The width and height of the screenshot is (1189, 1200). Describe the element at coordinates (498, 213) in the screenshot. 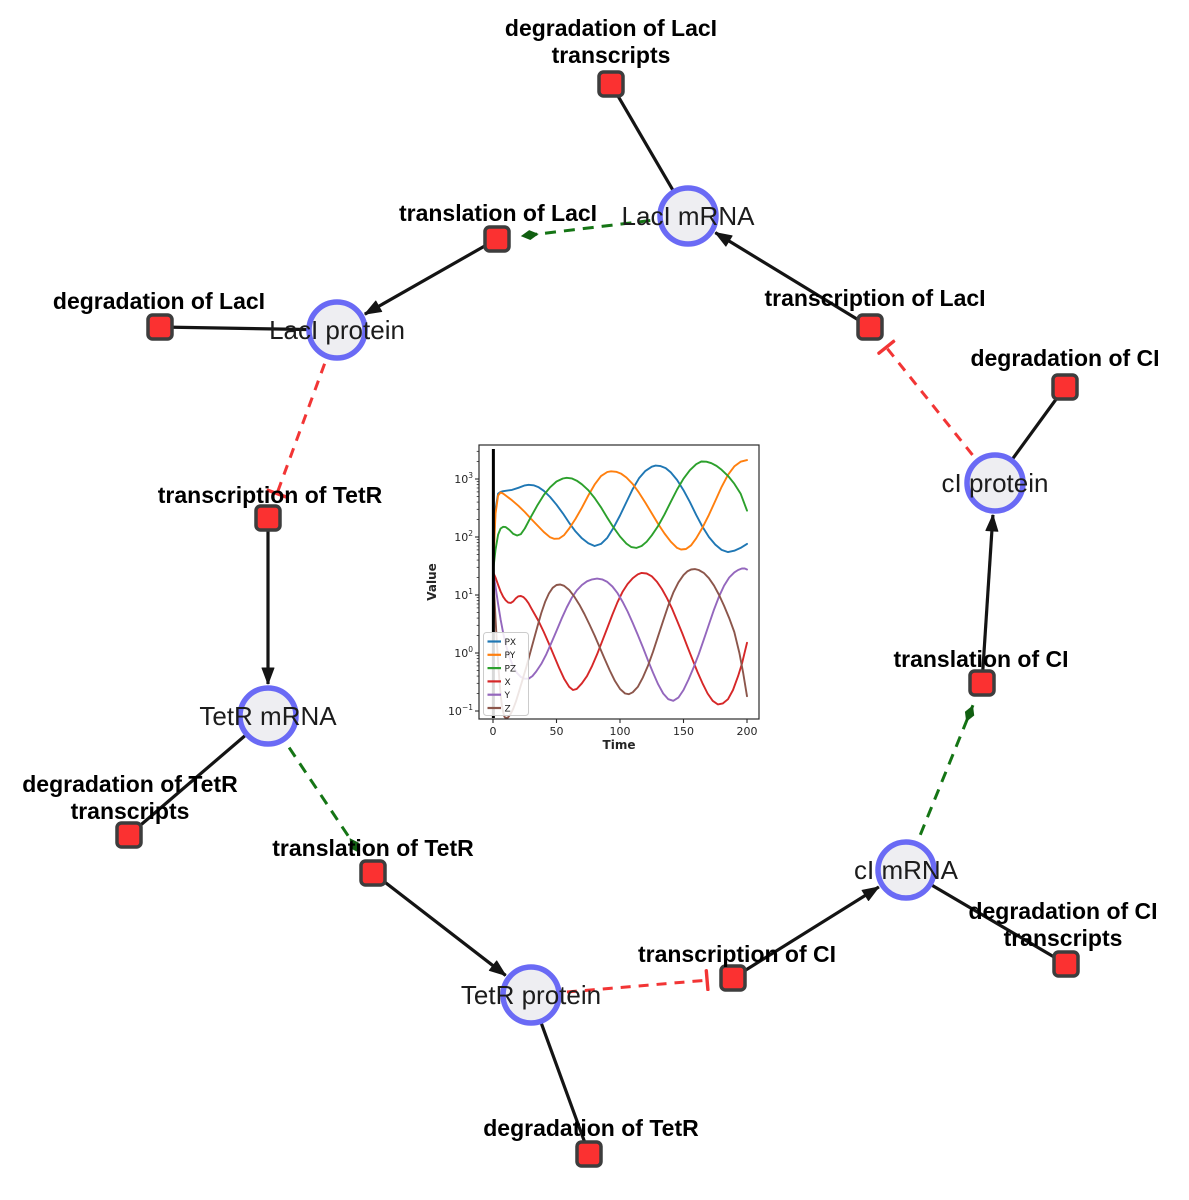

I see `reaction-label-translation-laci: translation of LacI` at that location.